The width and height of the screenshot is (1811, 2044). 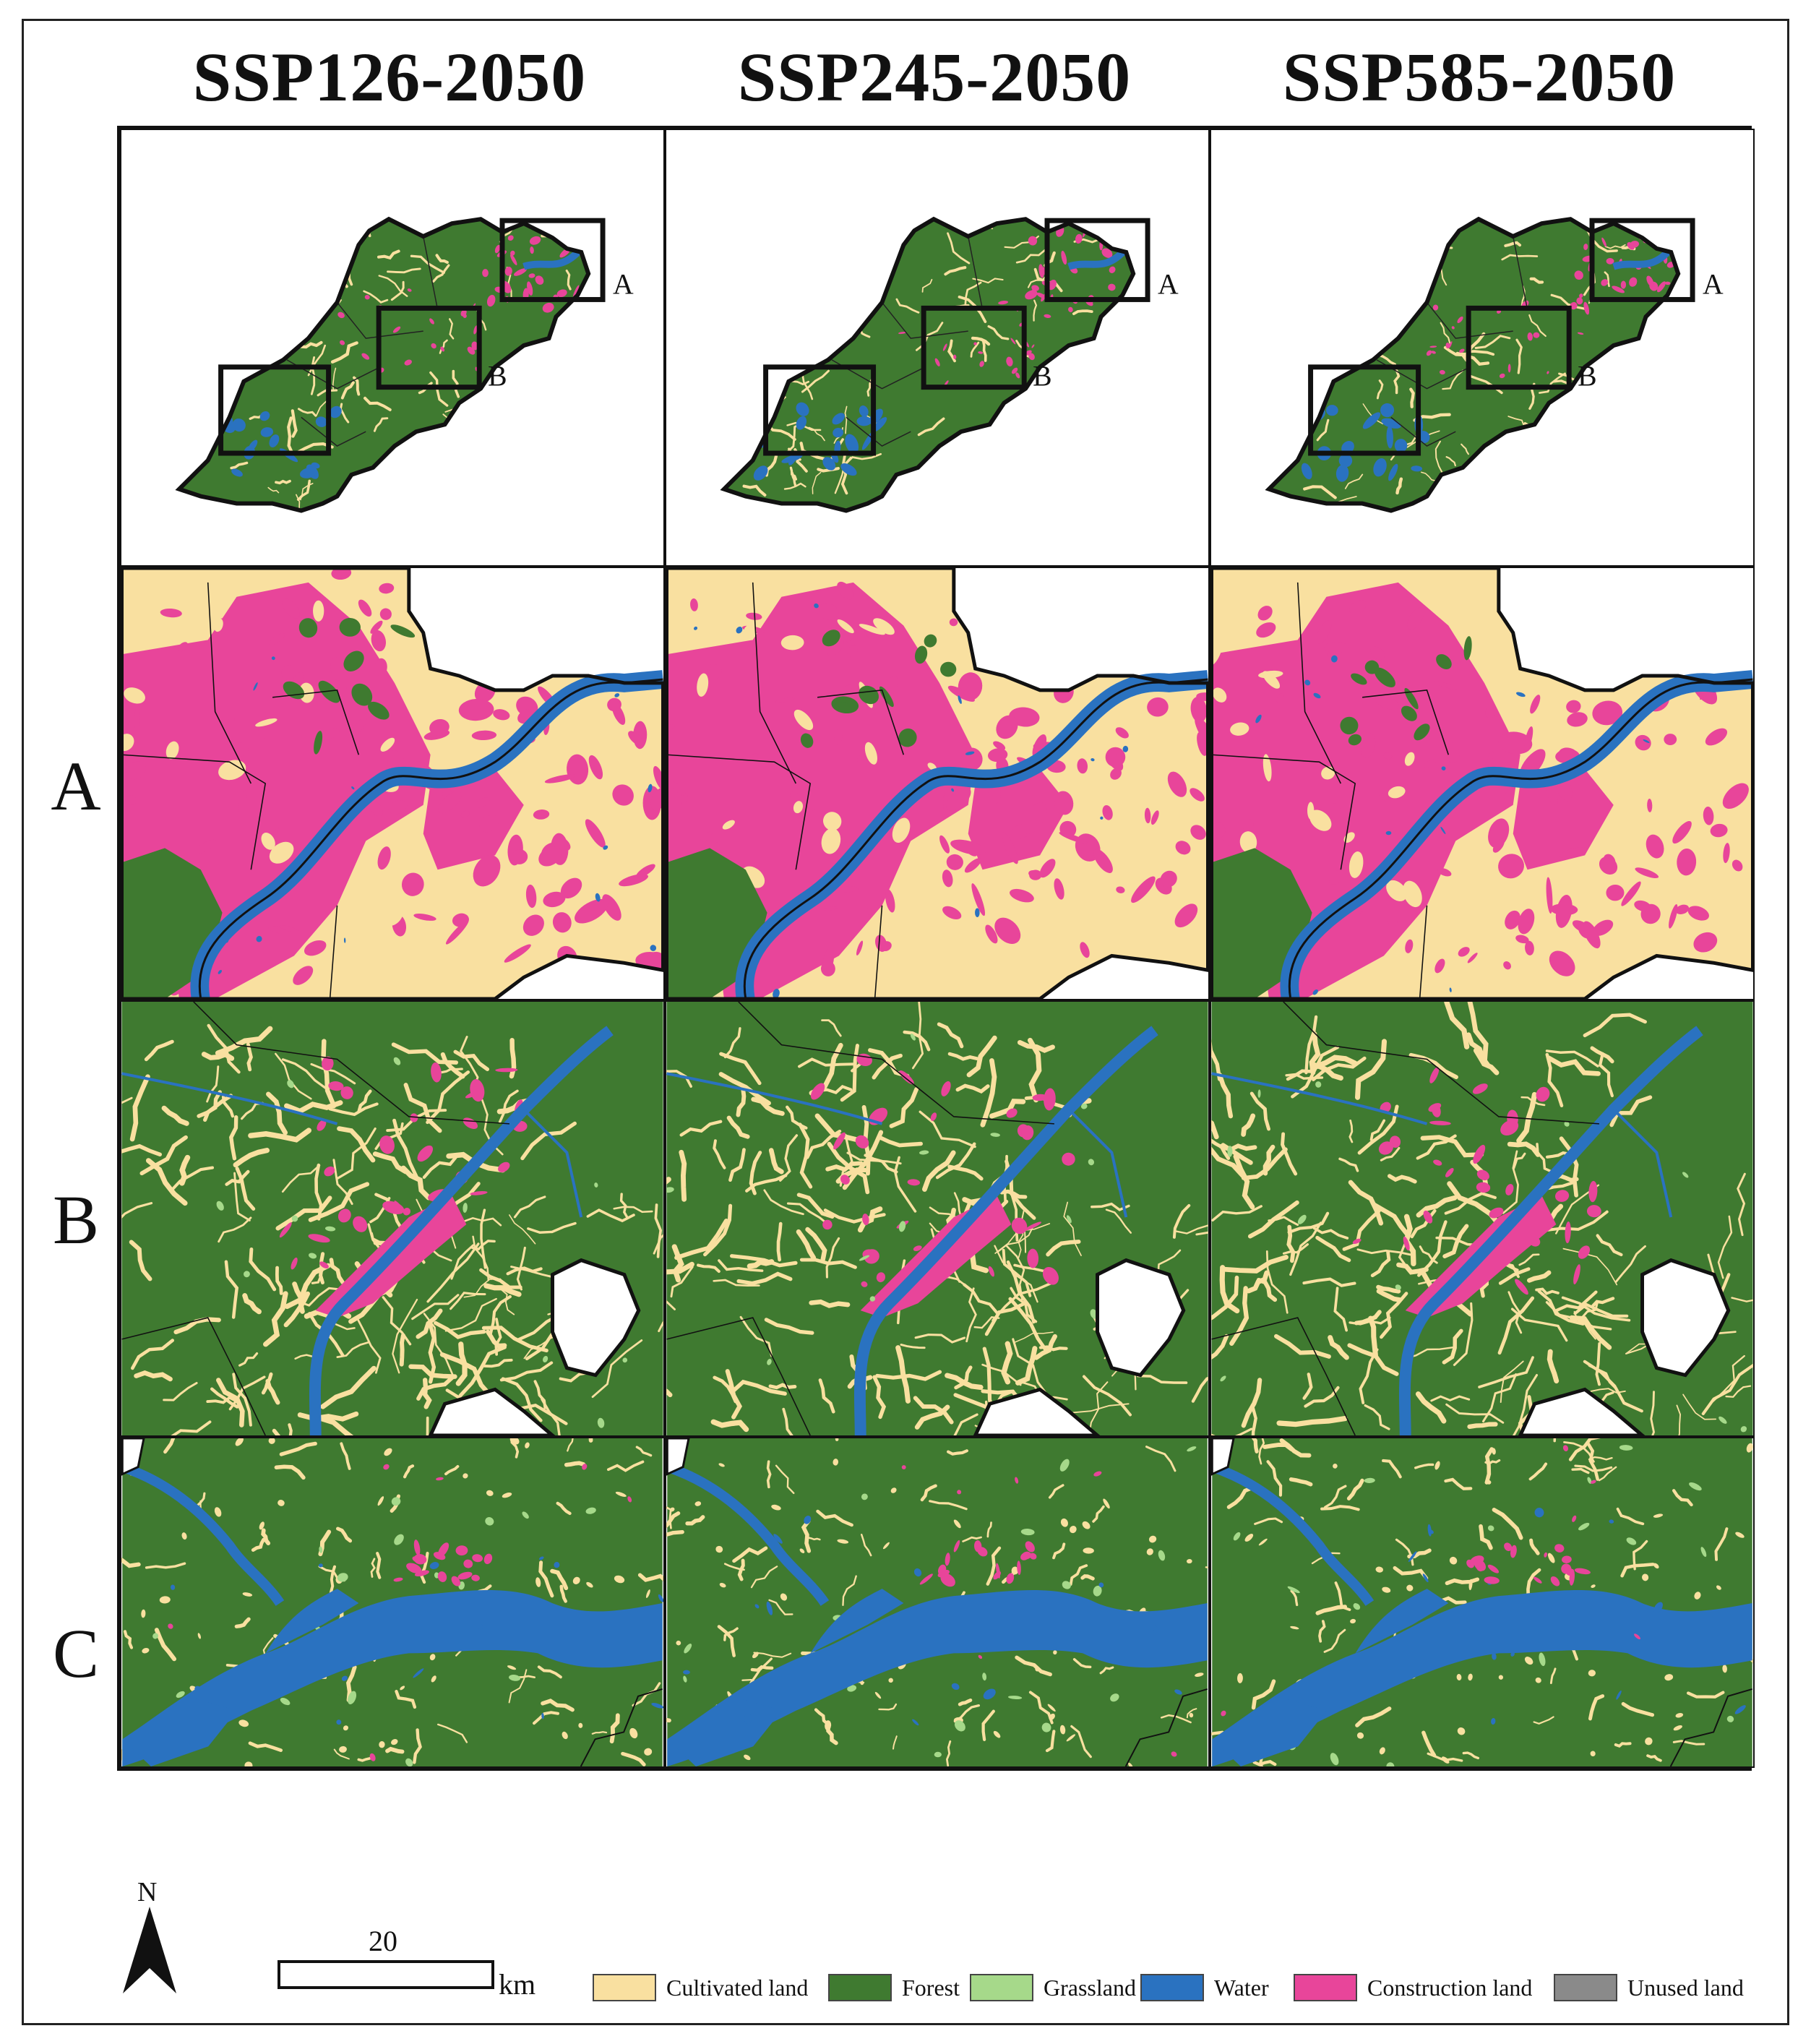 I want to click on water-body, so click(x=792, y=460).